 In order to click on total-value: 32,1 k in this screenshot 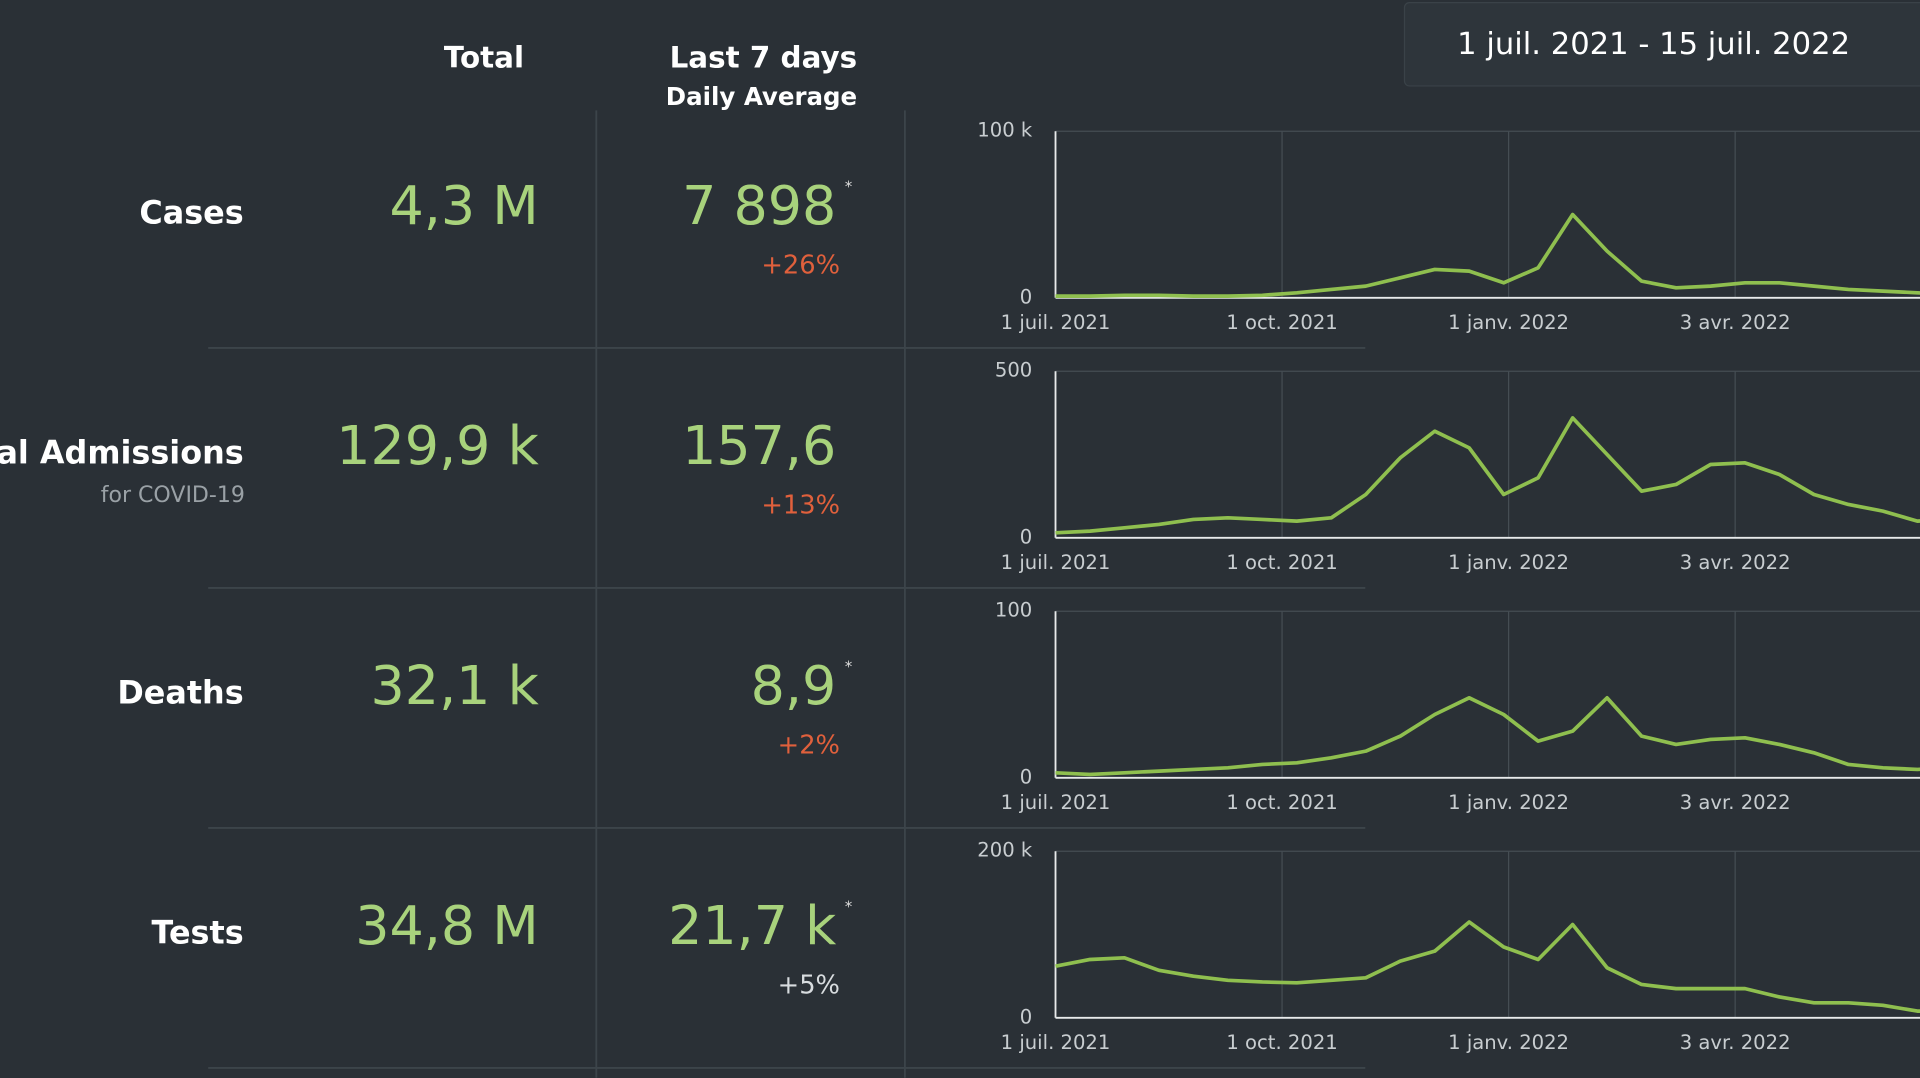, I will do `click(455, 685)`.